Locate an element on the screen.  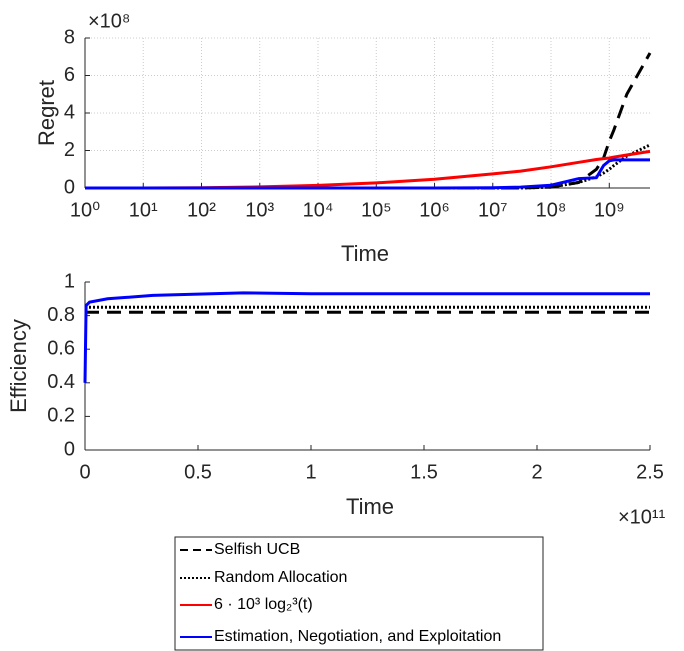
x-tick-label: 10³ is located at coordinates (259, 210).